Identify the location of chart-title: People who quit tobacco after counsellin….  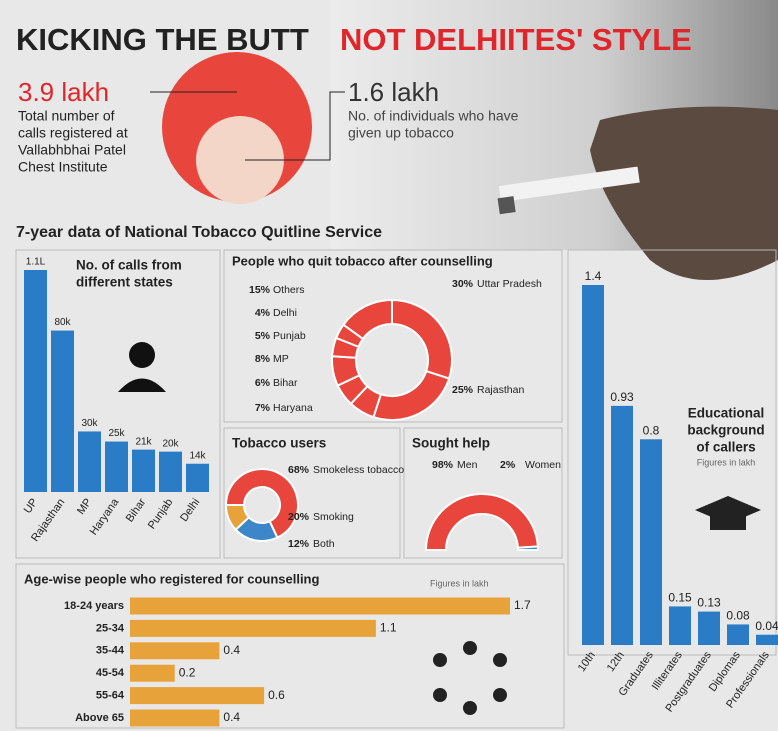
(362, 260).